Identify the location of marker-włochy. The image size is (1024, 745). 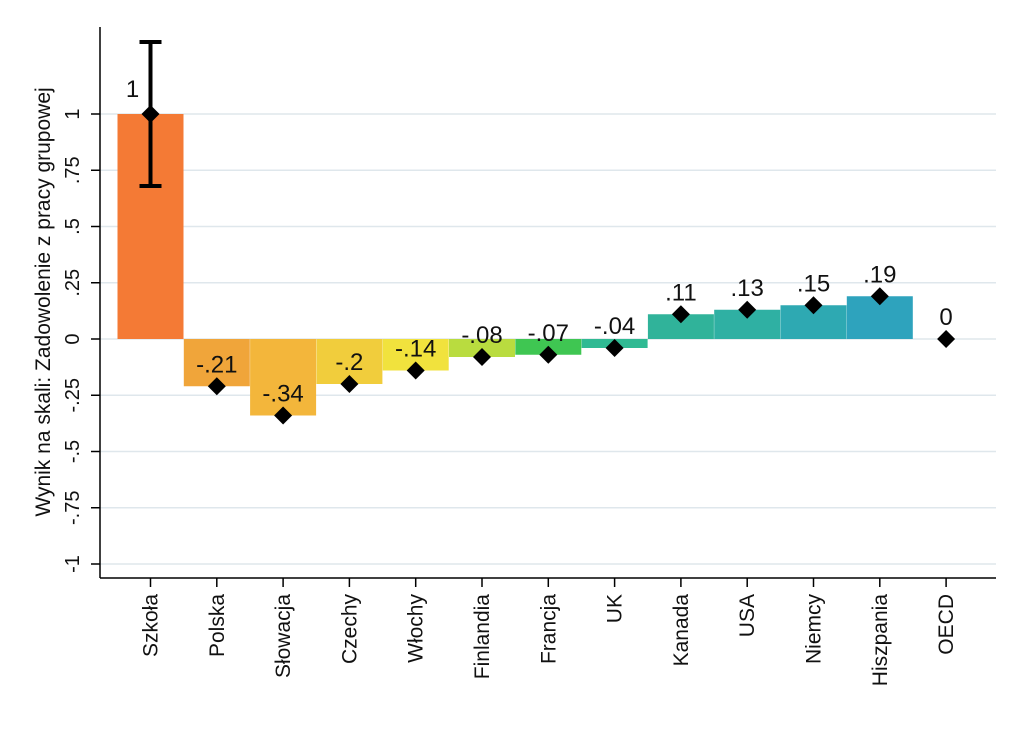
(415, 370).